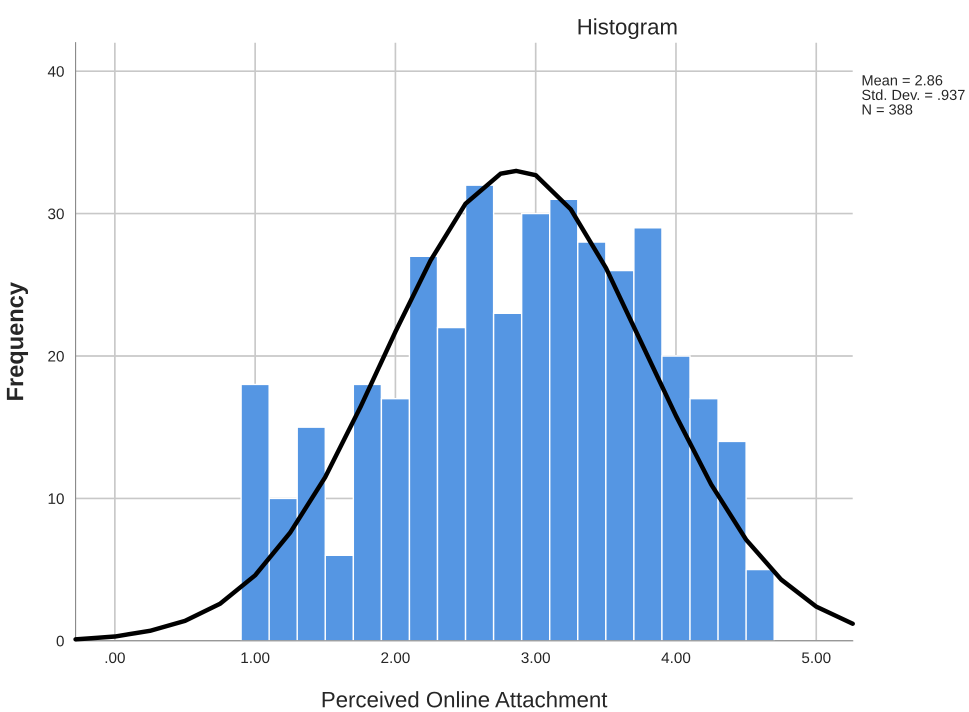  What do you see at coordinates (627, 28) in the screenshot?
I see `chart-title: Histogram` at bounding box center [627, 28].